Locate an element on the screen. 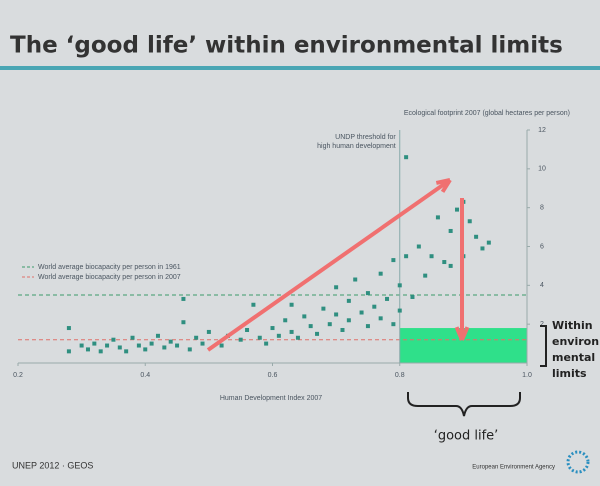 This screenshot has width=600, height=486. x-tick-label: 0.8 is located at coordinates (400, 375).